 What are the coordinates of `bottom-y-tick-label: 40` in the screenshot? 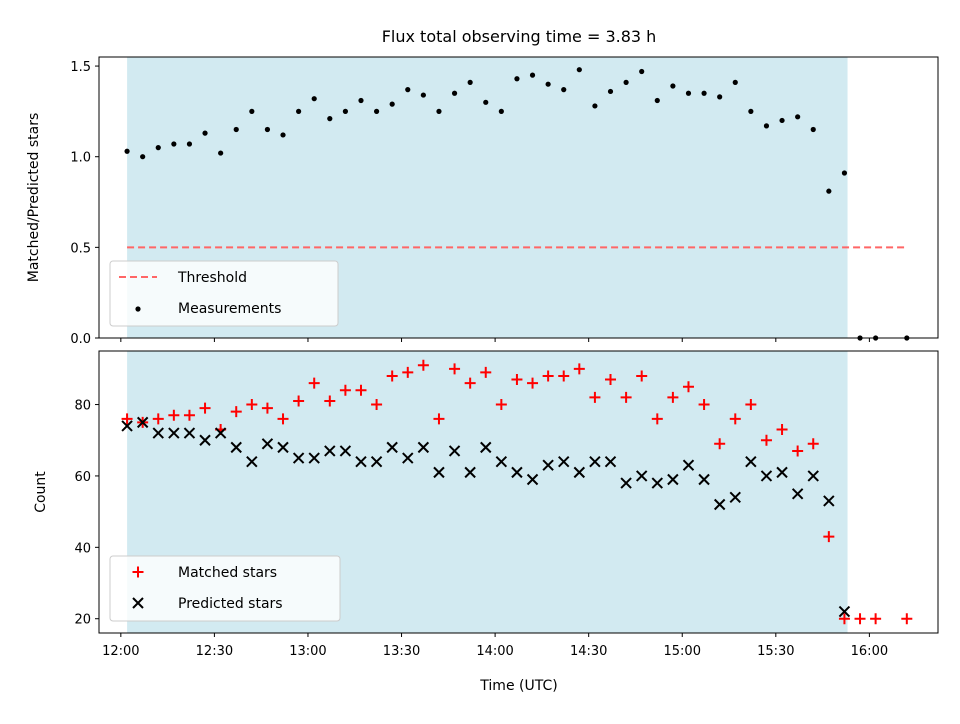 It's located at (82, 548).